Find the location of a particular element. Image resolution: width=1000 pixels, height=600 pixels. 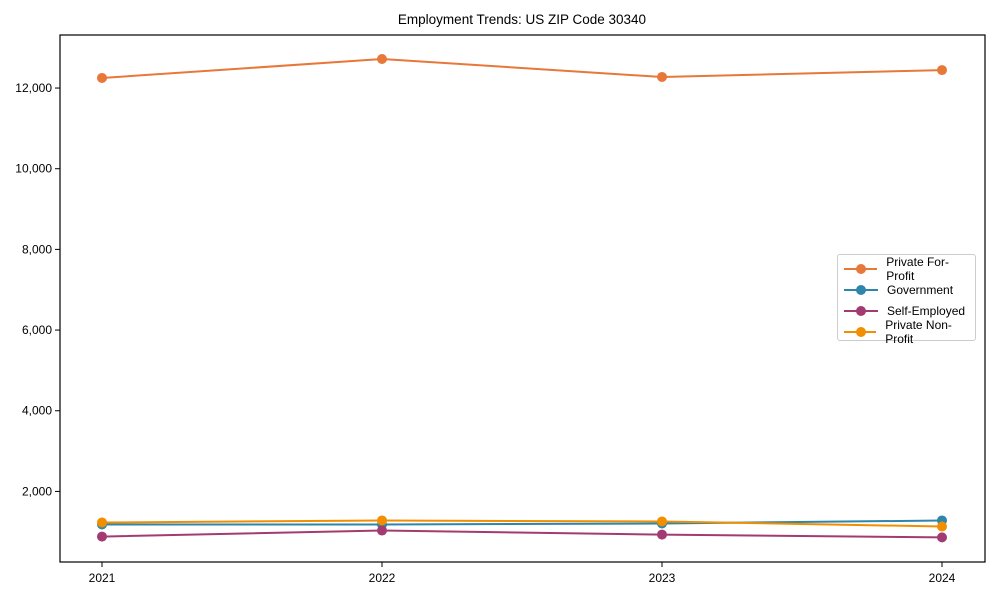

x-tick-label: 2022 is located at coordinates (382, 578).